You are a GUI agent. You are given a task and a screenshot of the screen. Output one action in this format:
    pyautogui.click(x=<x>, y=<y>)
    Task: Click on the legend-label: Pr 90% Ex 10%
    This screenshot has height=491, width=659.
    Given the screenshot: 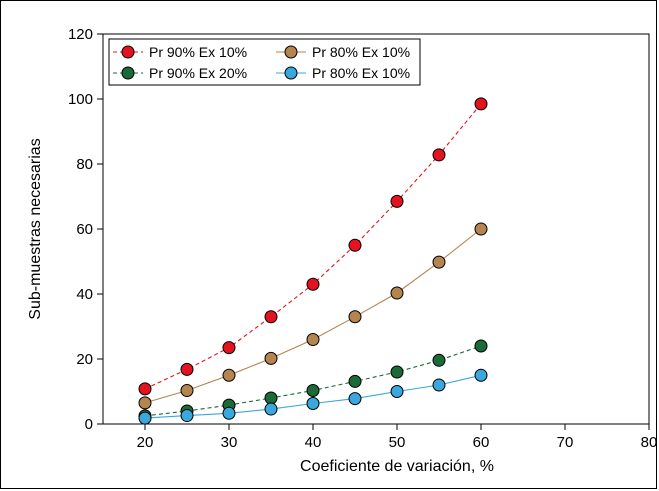 What is the action you would take?
    pyautogui.click(x=198, y=52)
    